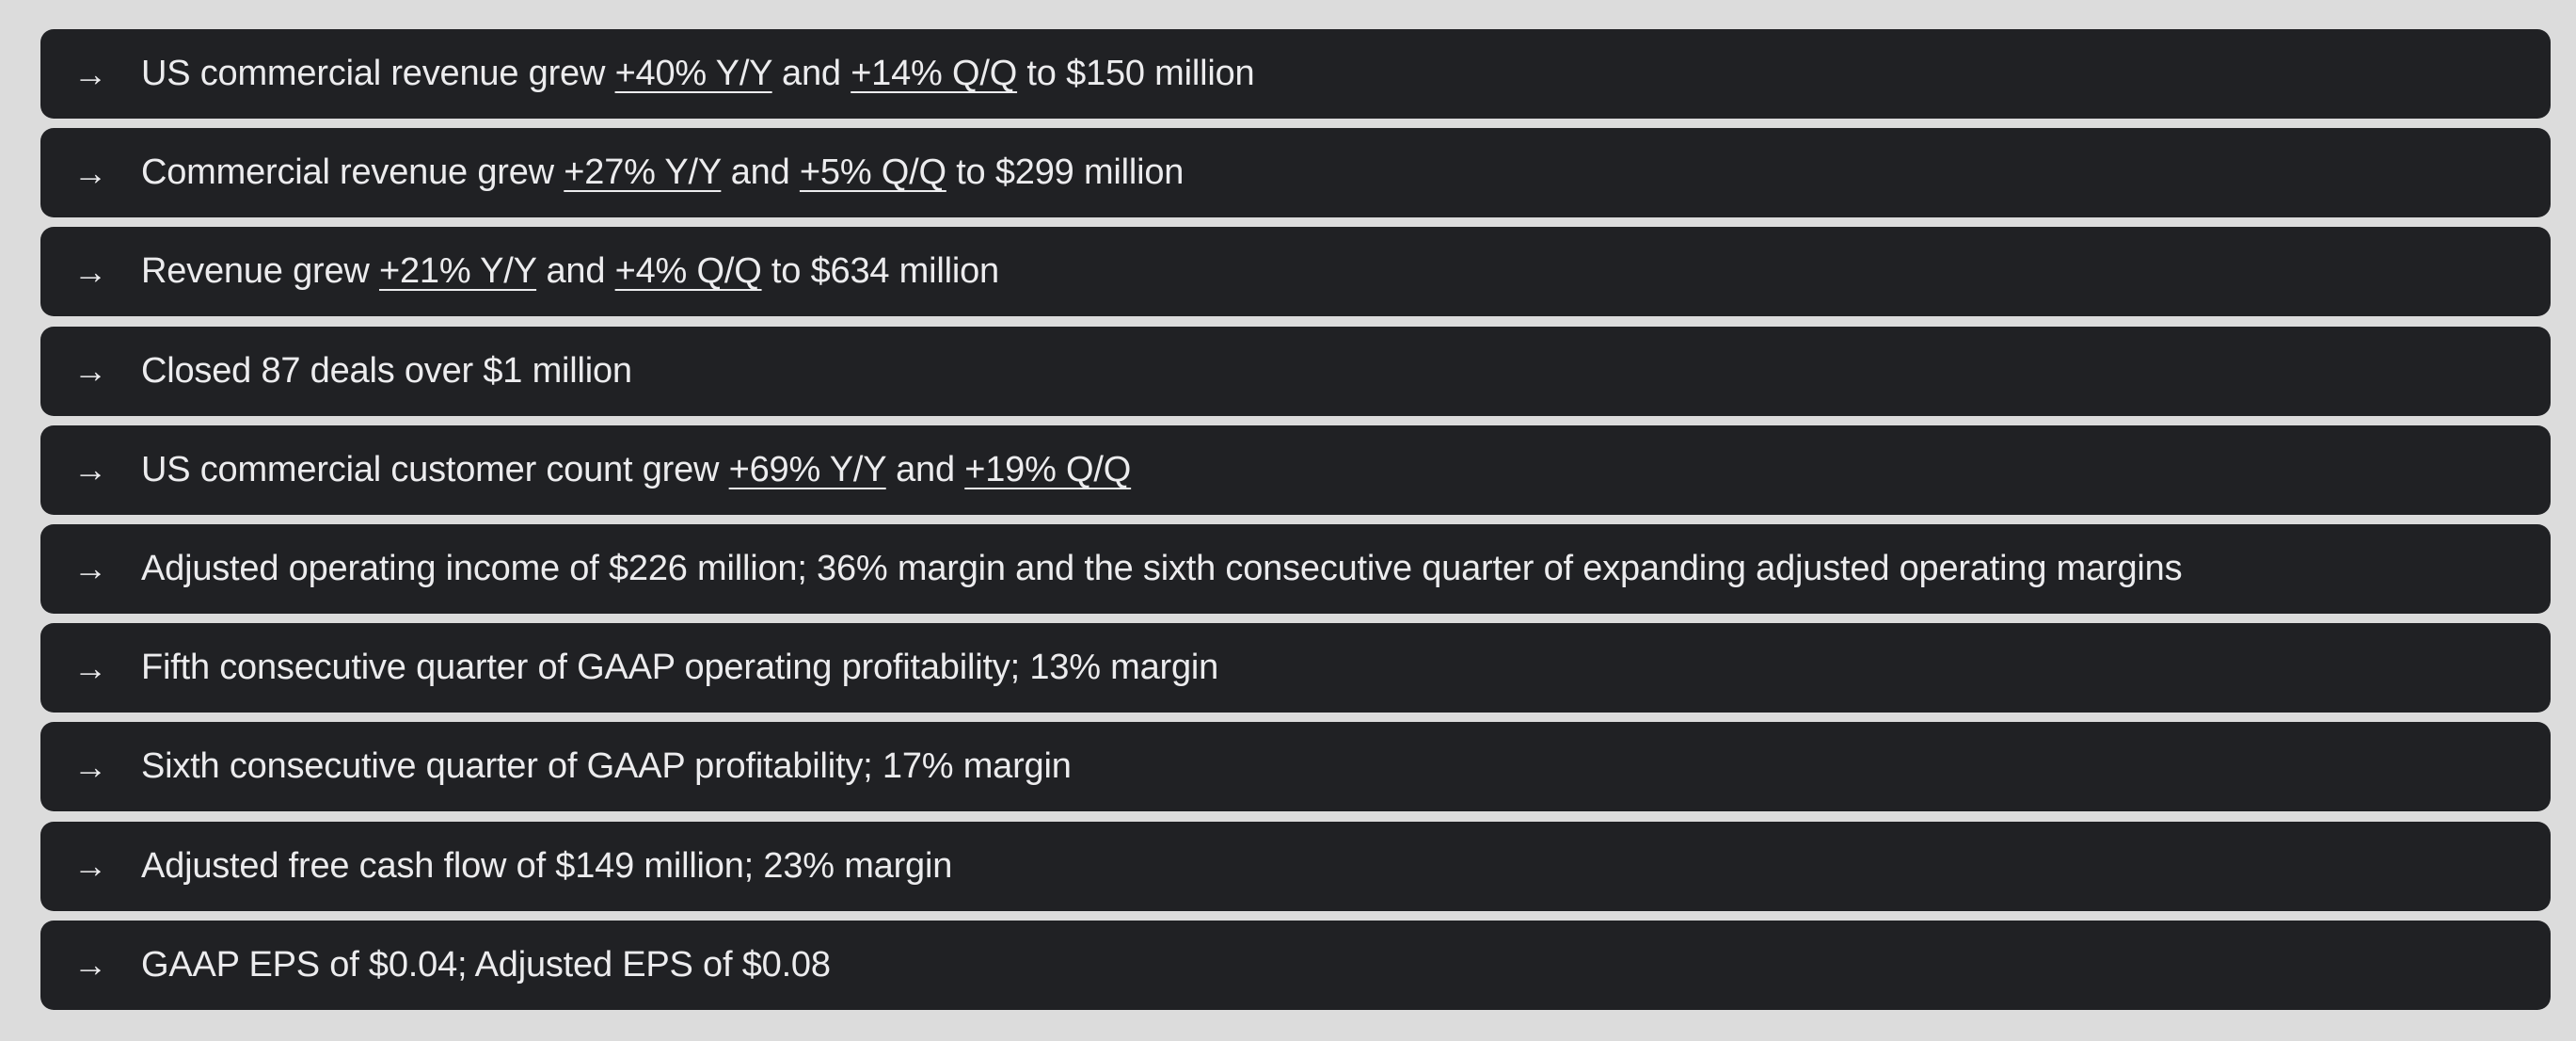  What do you see at coordinates (386, 370) in the screenshot?
I see `highlight-text: Closed 87 deals over $1 million` at bounding box center [386, 370].